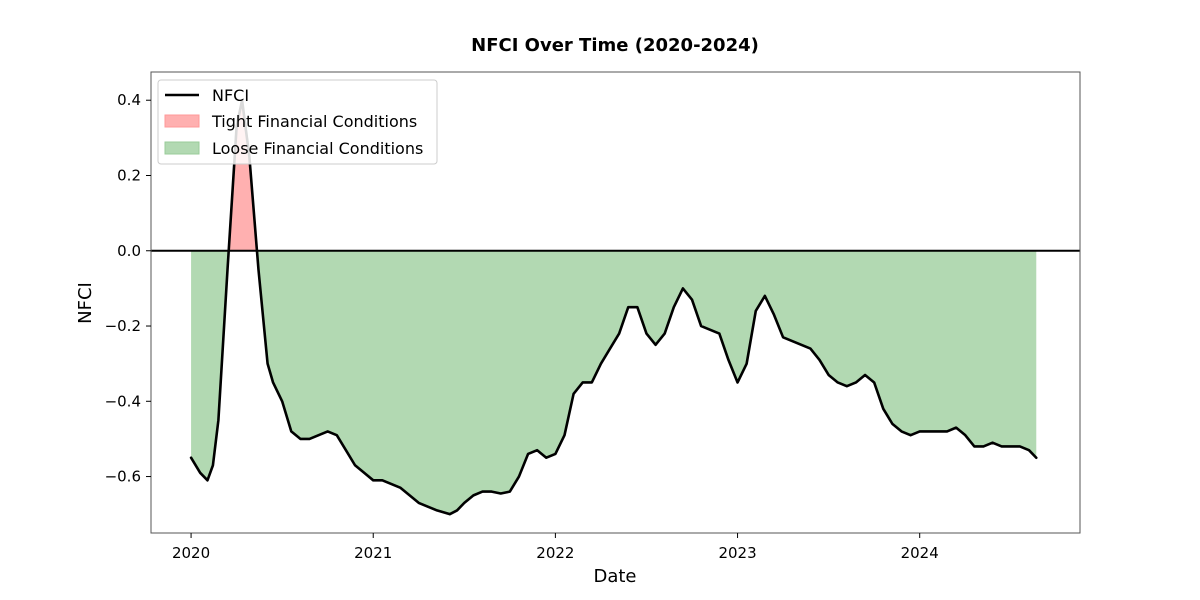 The height and width of the screenshot is (600, 1200). I want to click on legend-label-tight: Tight Financial Conditions, so click(314, 121).